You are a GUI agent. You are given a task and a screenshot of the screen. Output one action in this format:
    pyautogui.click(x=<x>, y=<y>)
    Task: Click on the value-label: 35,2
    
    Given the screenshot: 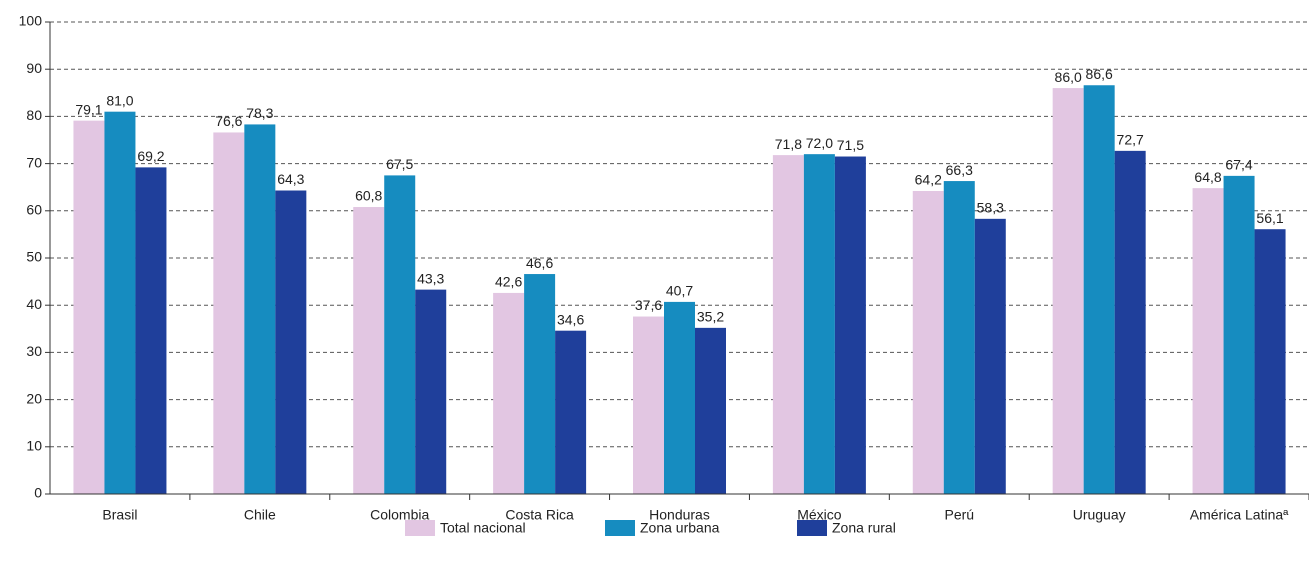 What is the action you would take?
    pyautogui.click(x=710, y=317)
    